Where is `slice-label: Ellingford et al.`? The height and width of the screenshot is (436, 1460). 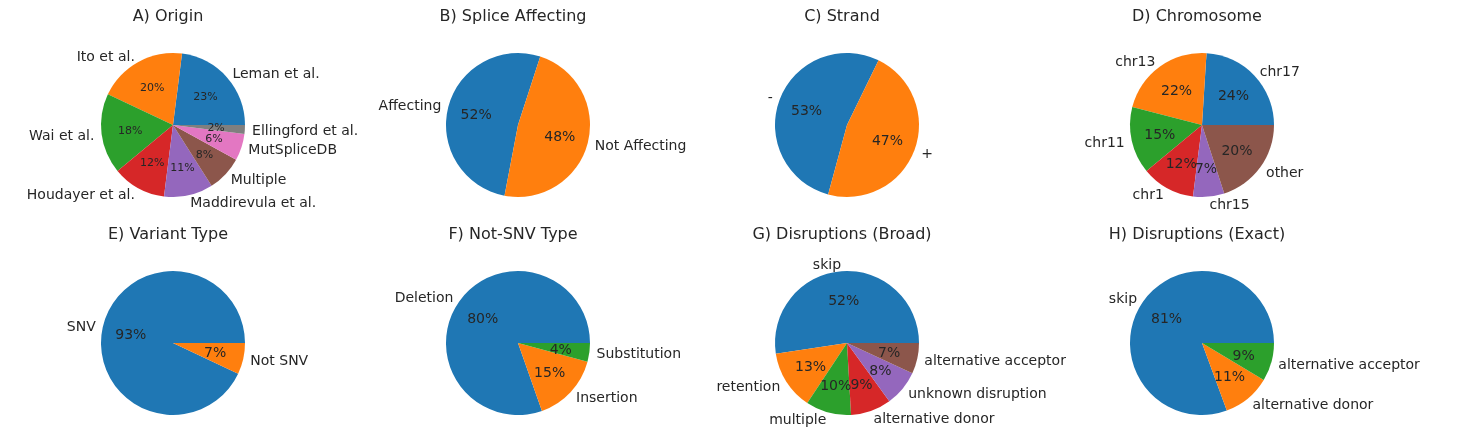 slice-label: Ellingford et al. is located at coordinates (305, 129).